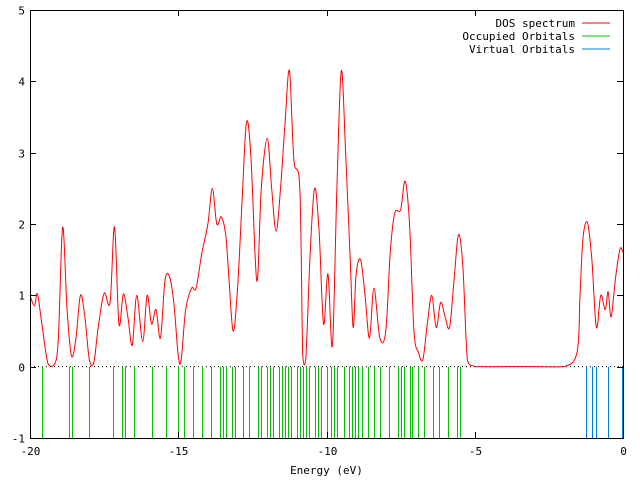 The width and height of the screenshot is (640, 480). Describe the element at coordinates (21, 368) in the screenshot. I see `y-tick-label: 0` at that location.